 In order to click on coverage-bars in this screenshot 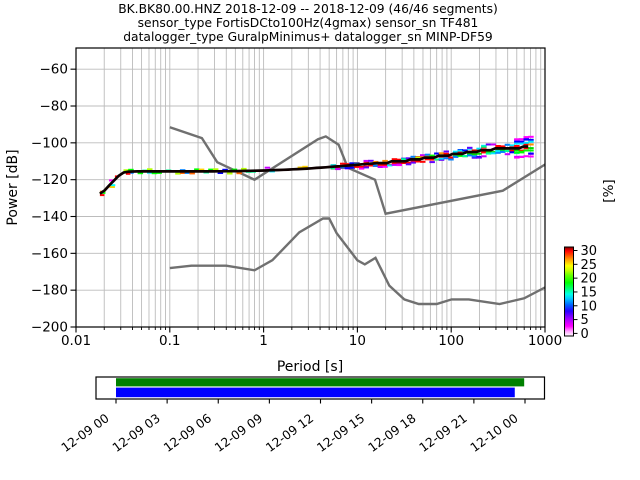, I will do `click(320, 388)`.